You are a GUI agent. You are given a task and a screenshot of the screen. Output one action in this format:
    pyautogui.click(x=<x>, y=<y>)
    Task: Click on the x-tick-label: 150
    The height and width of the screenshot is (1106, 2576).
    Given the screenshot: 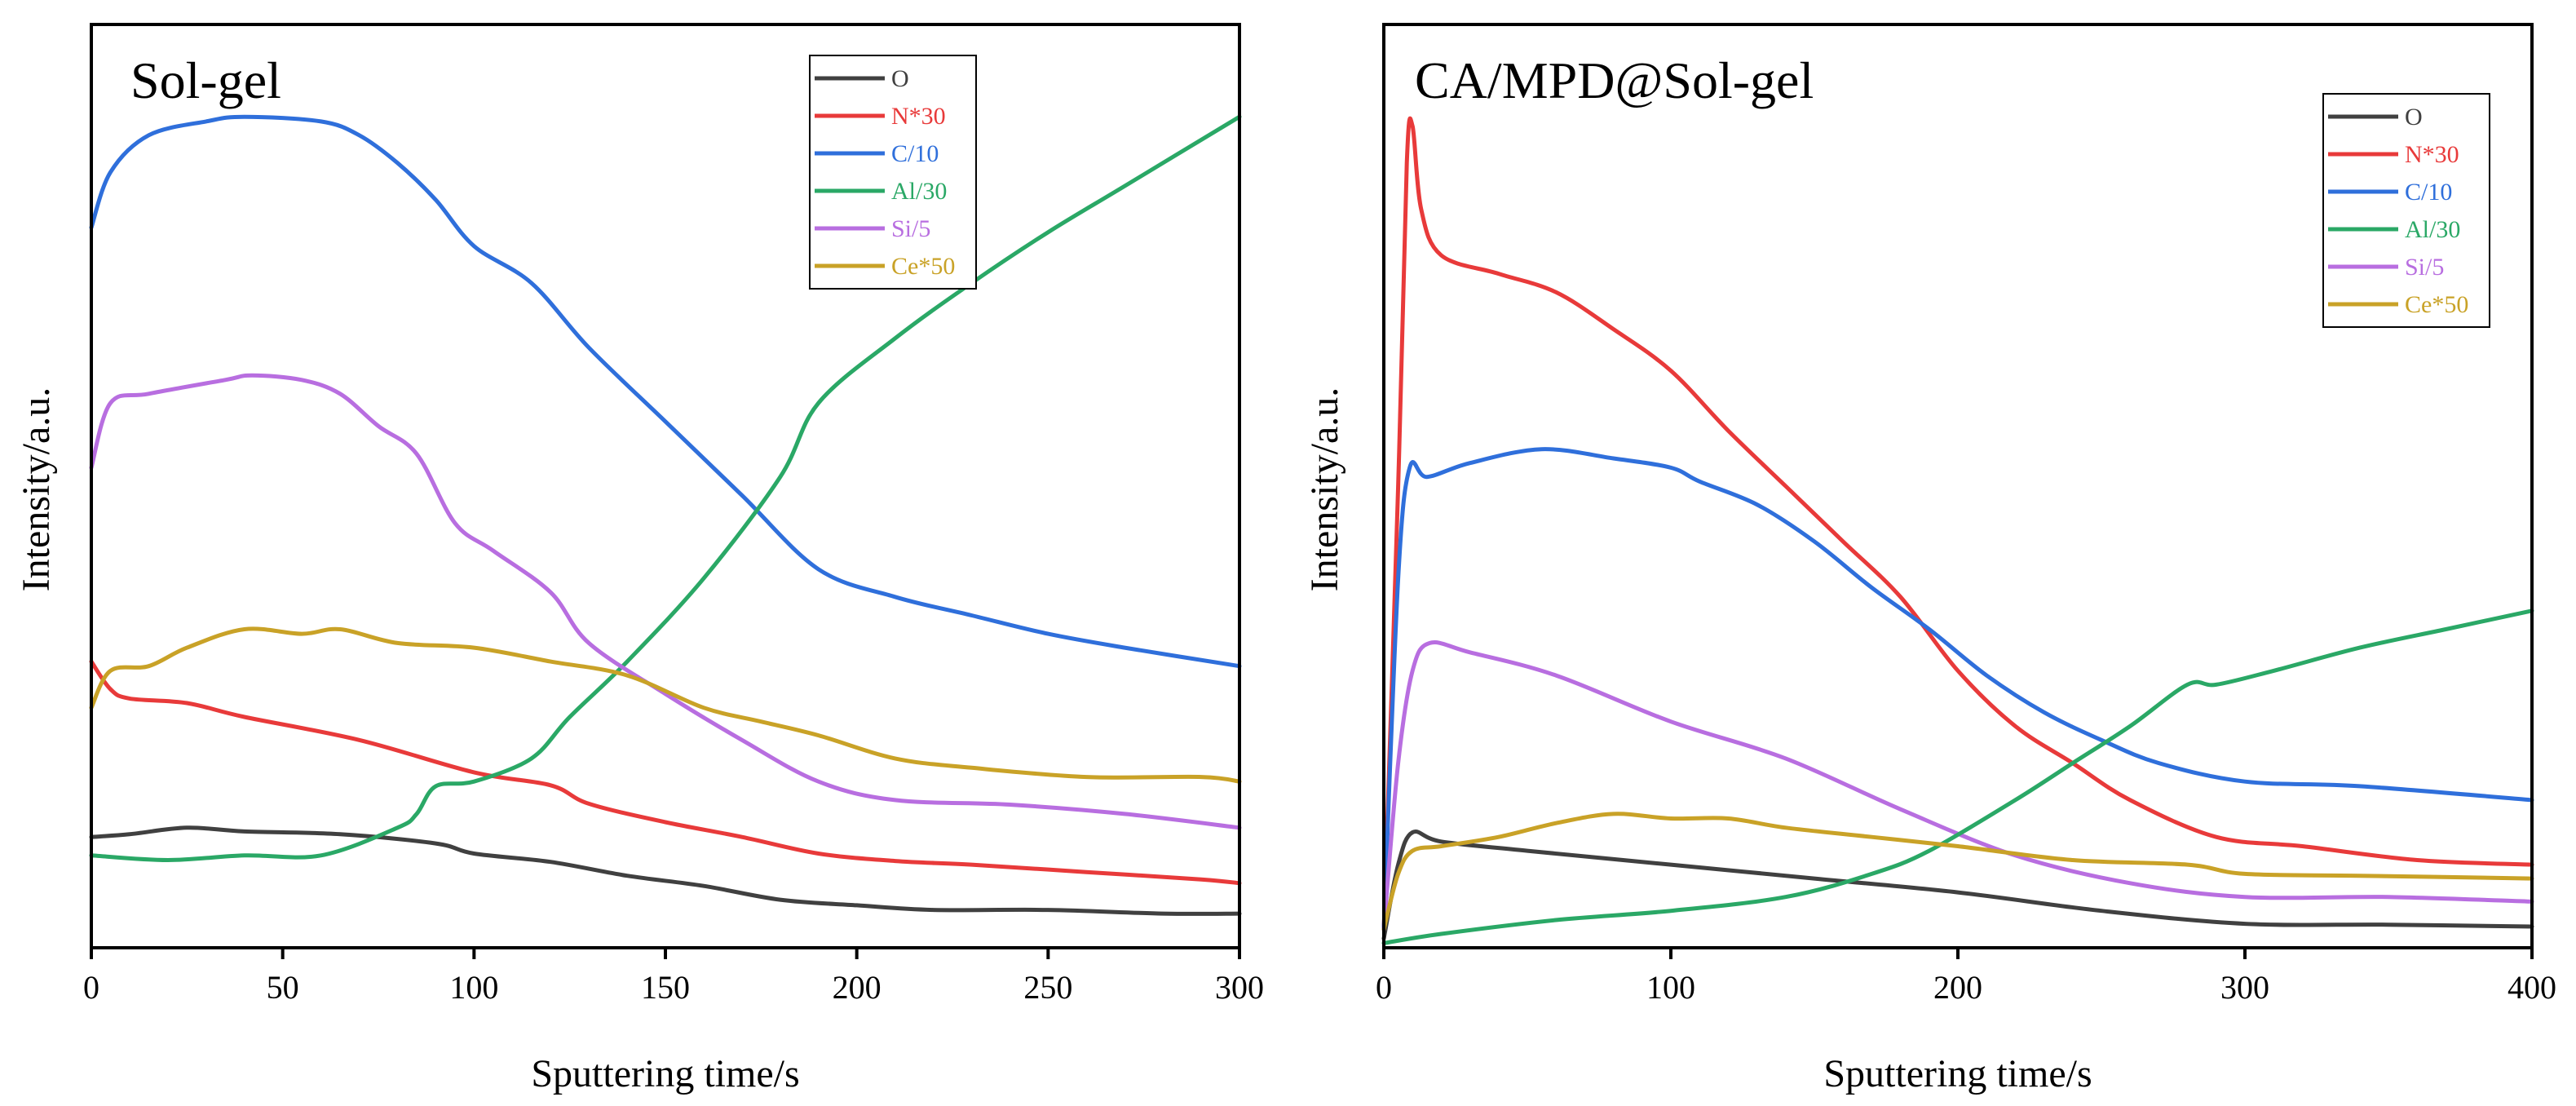 What is the action you would take?
    pyautogui.click(x=665, y=988)
    